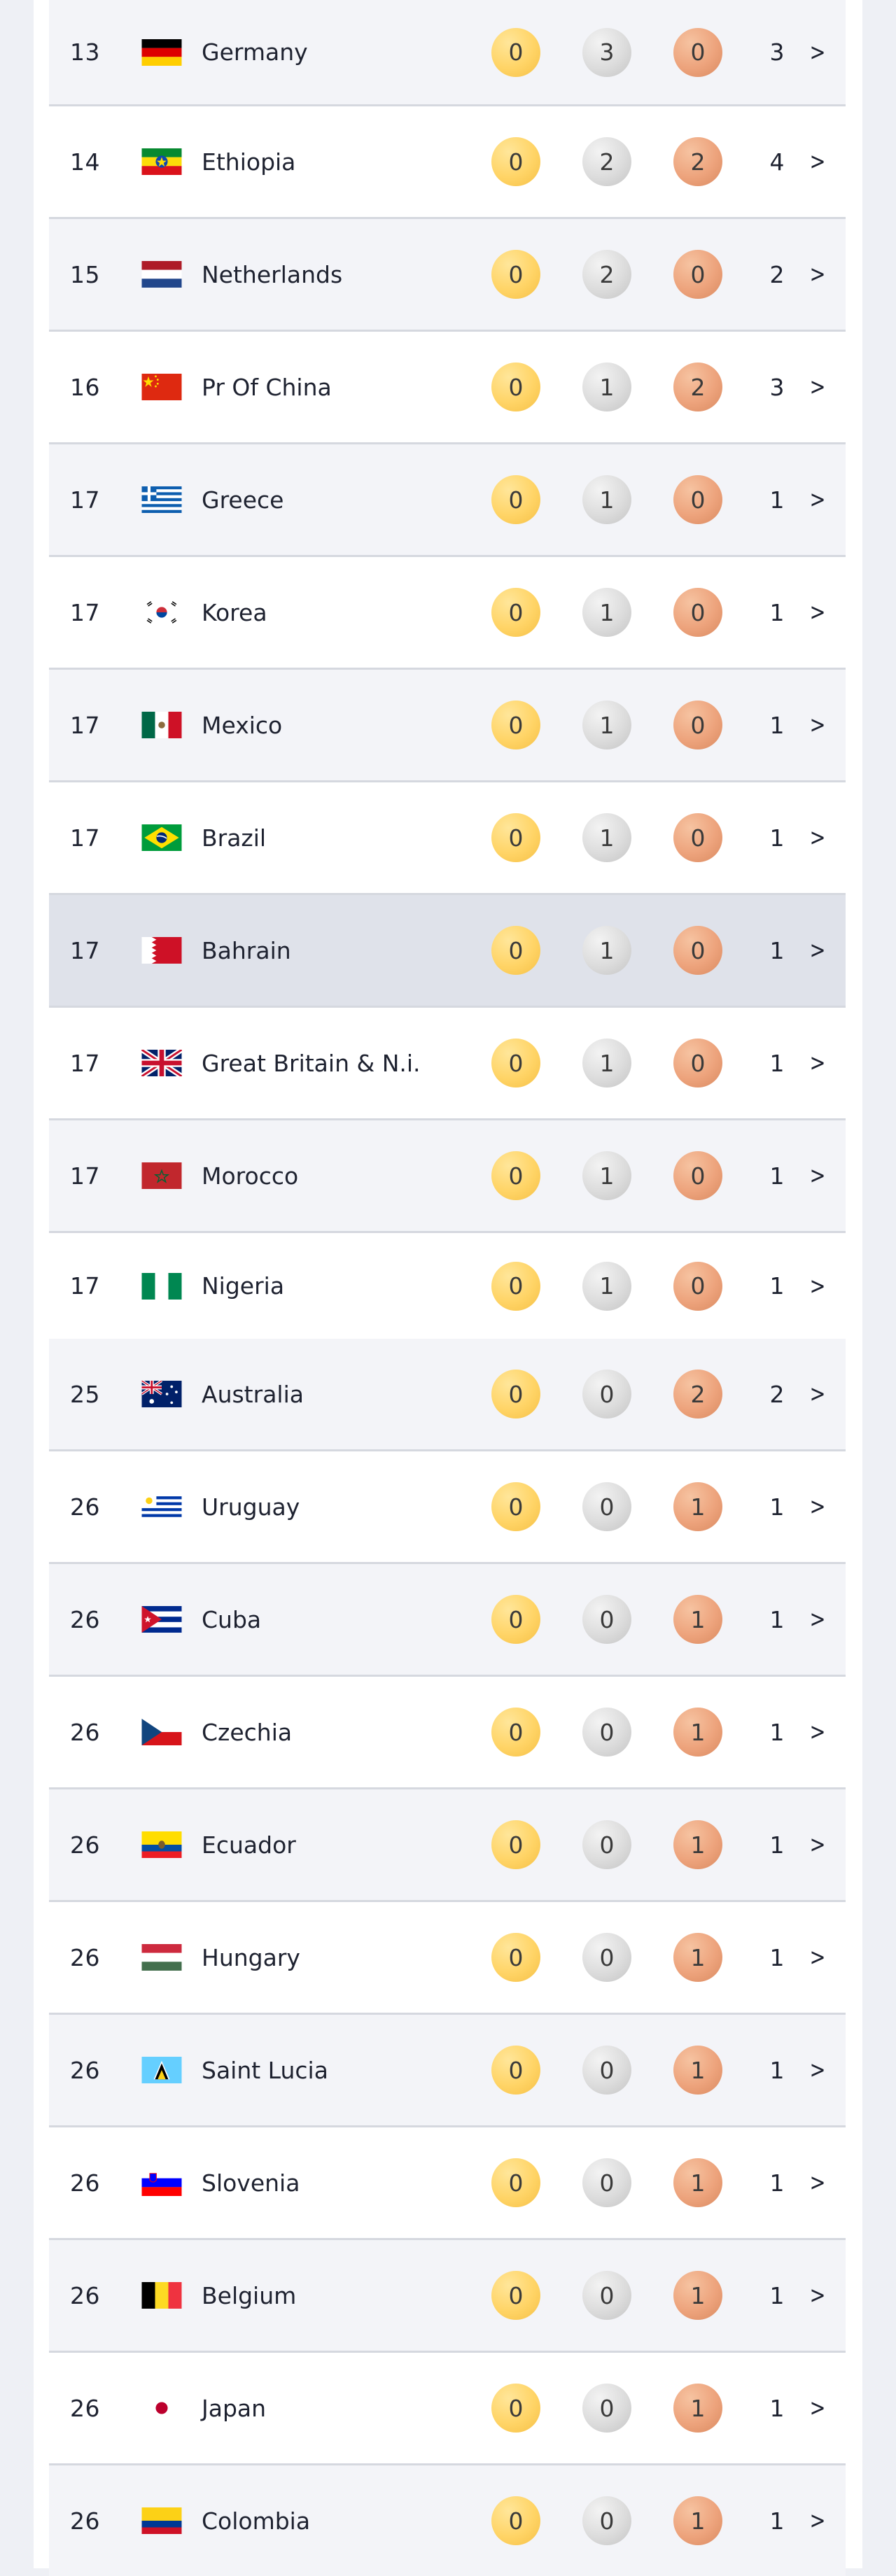 The image size is (896, 2576). What do you see at coordinates (447, 1958) in the screenshot?
I see `table-row: 26 Hungary 0 0 1 1 >` at bounding box center [447, 1958].